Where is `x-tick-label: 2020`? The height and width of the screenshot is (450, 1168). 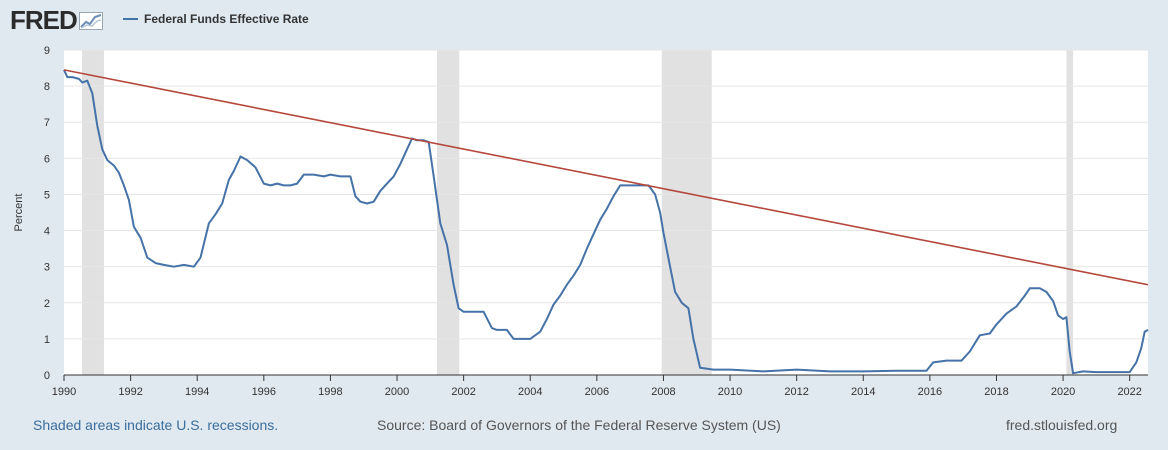 x-tick-label: 2020 is located at coordinates (1063, 392).